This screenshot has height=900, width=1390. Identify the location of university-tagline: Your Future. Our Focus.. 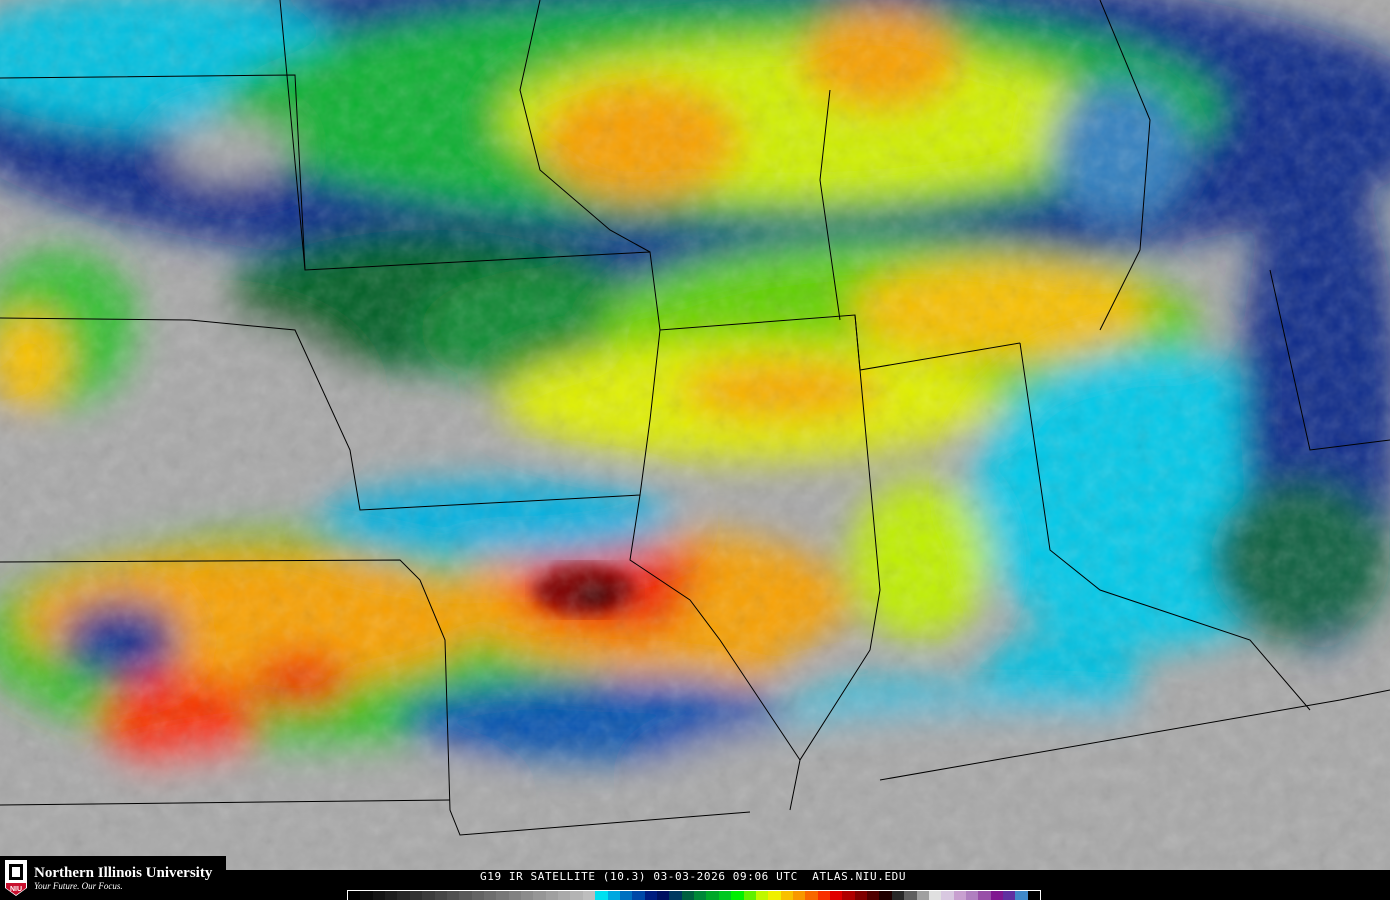
(78, 885).